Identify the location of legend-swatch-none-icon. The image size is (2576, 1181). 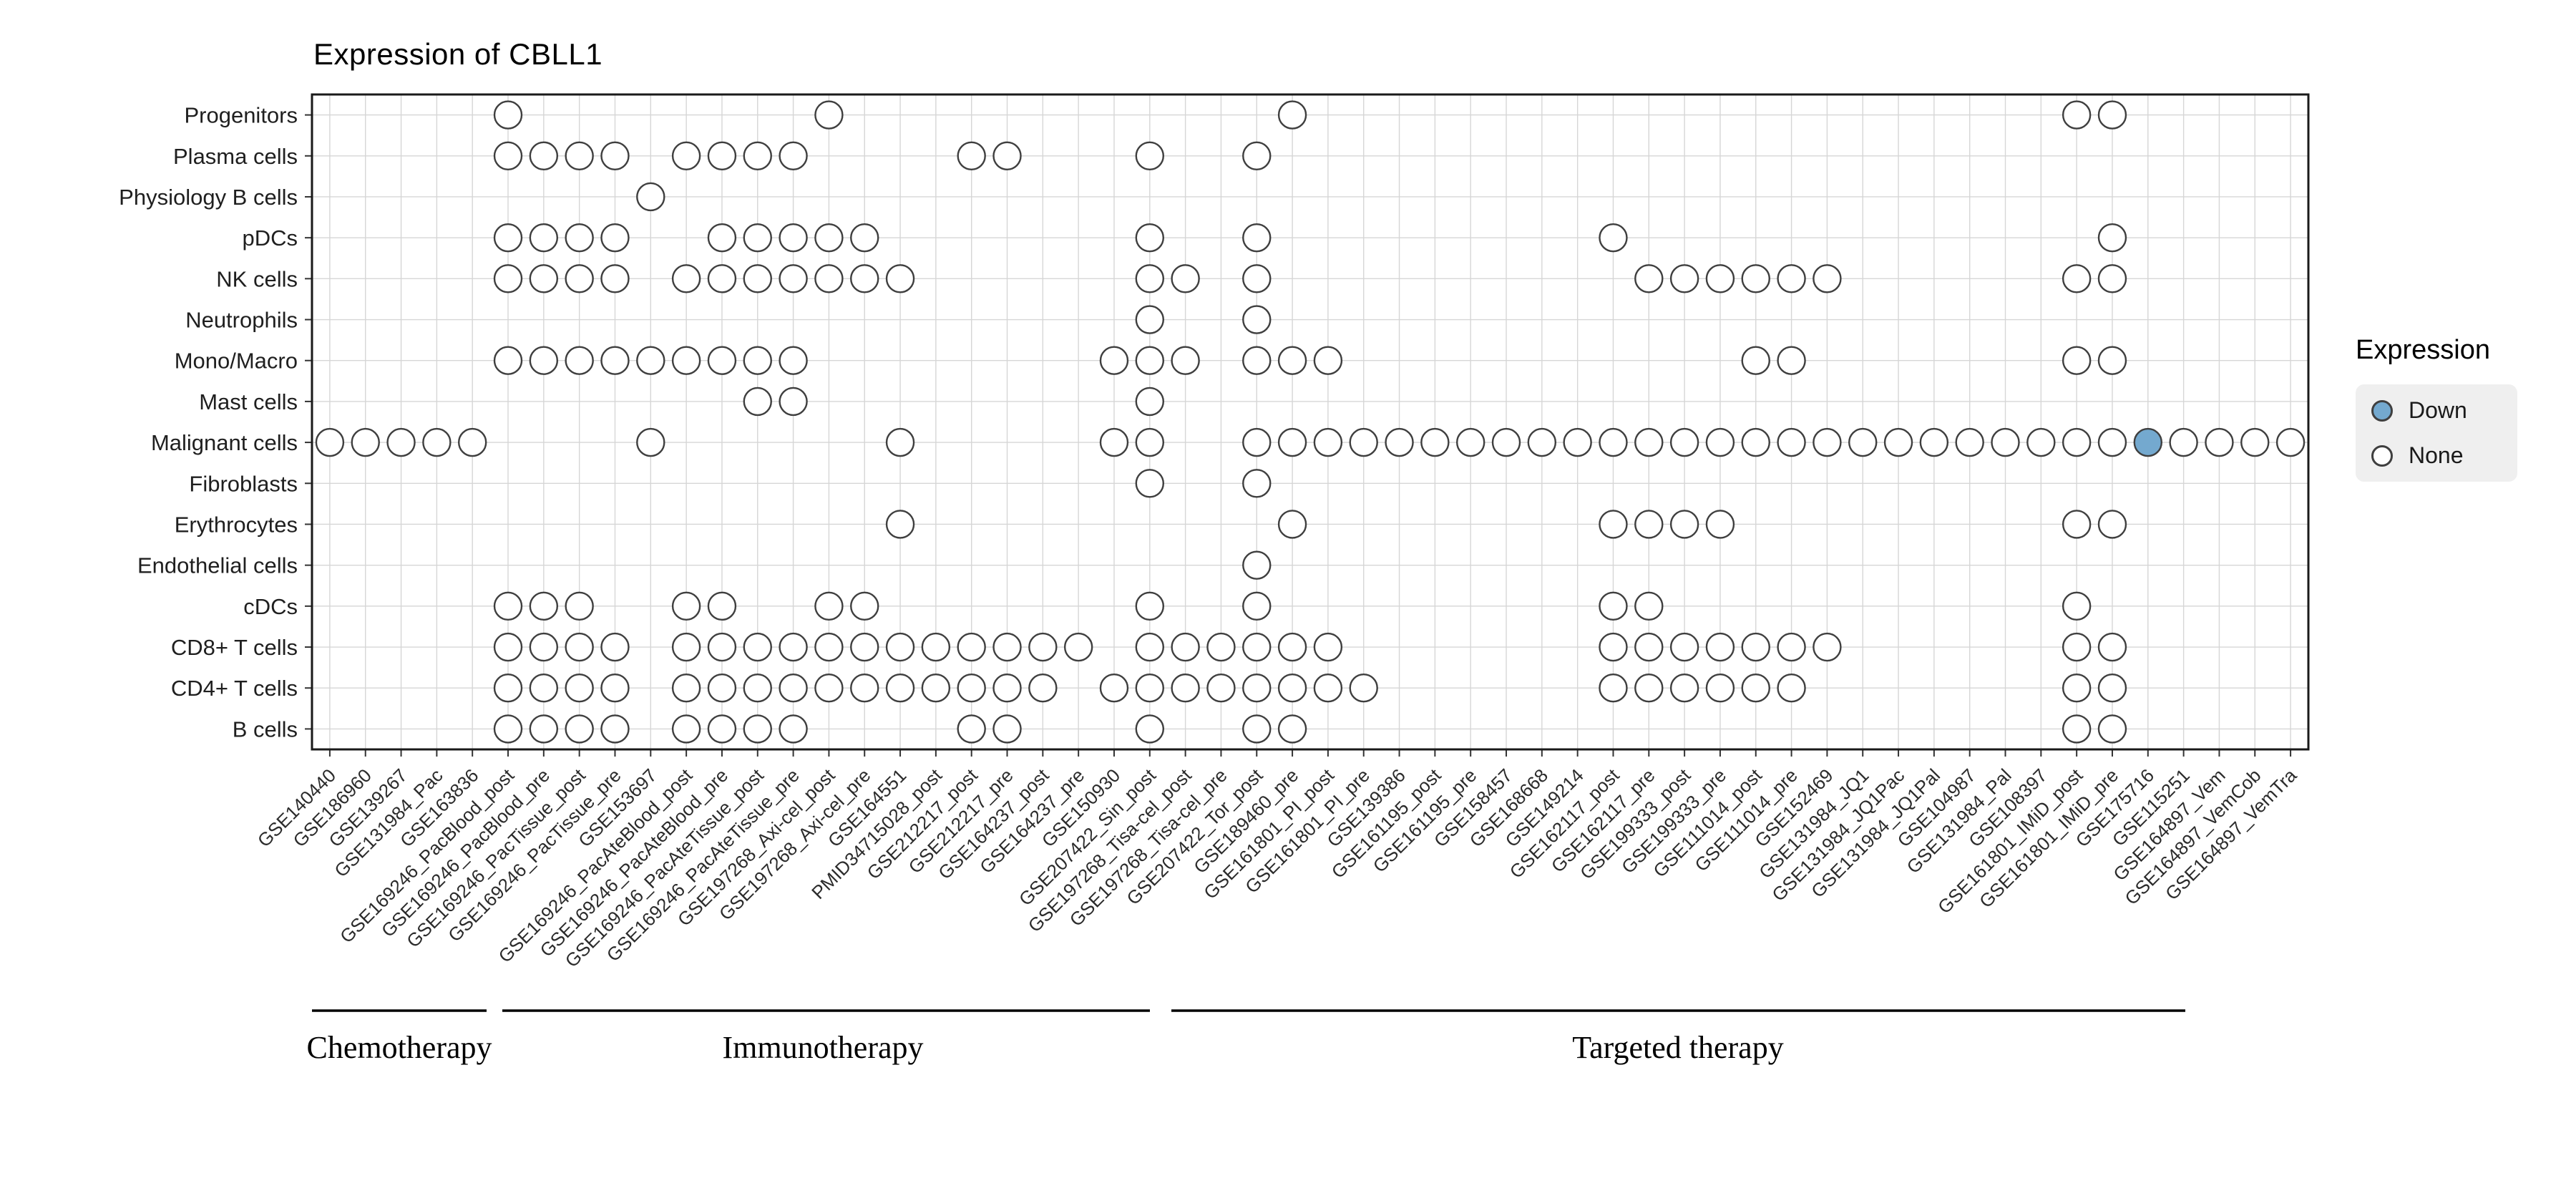
(2382, 455).